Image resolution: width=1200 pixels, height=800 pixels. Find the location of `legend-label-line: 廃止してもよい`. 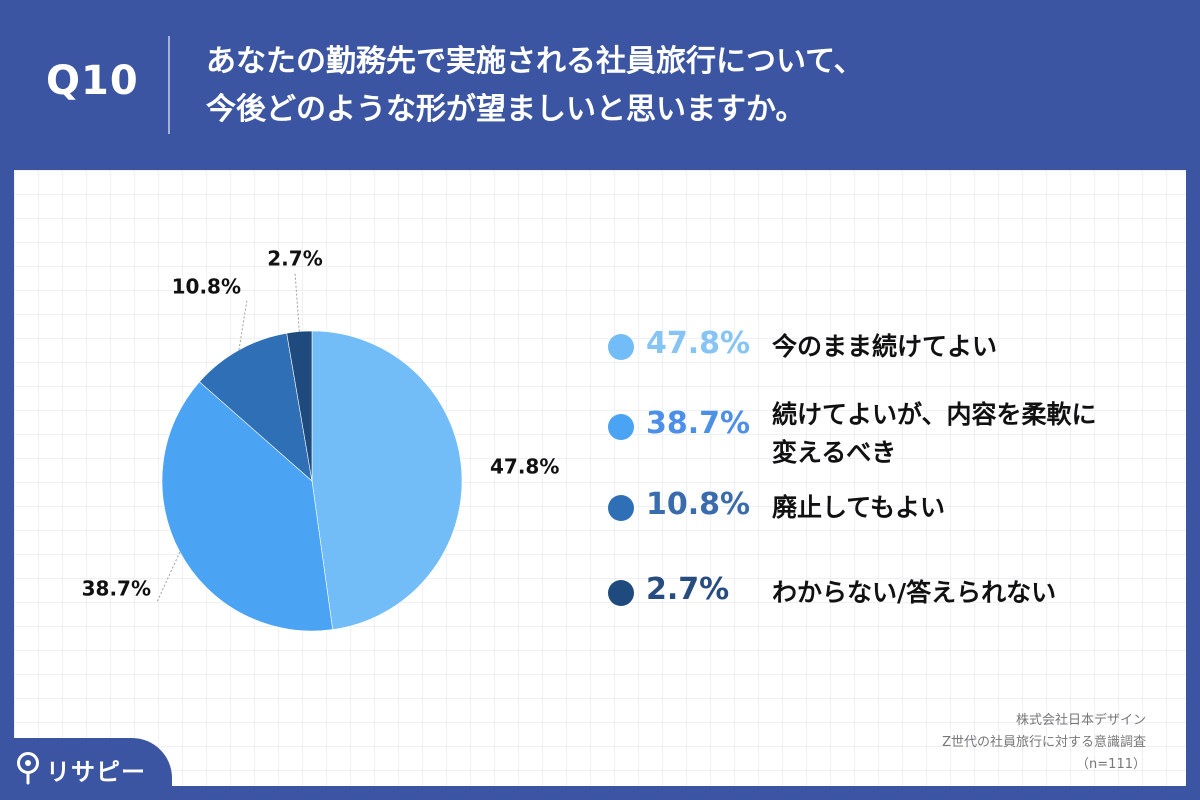

legend-label-line: 廃止してもよい is located at coordinates (859, 507).